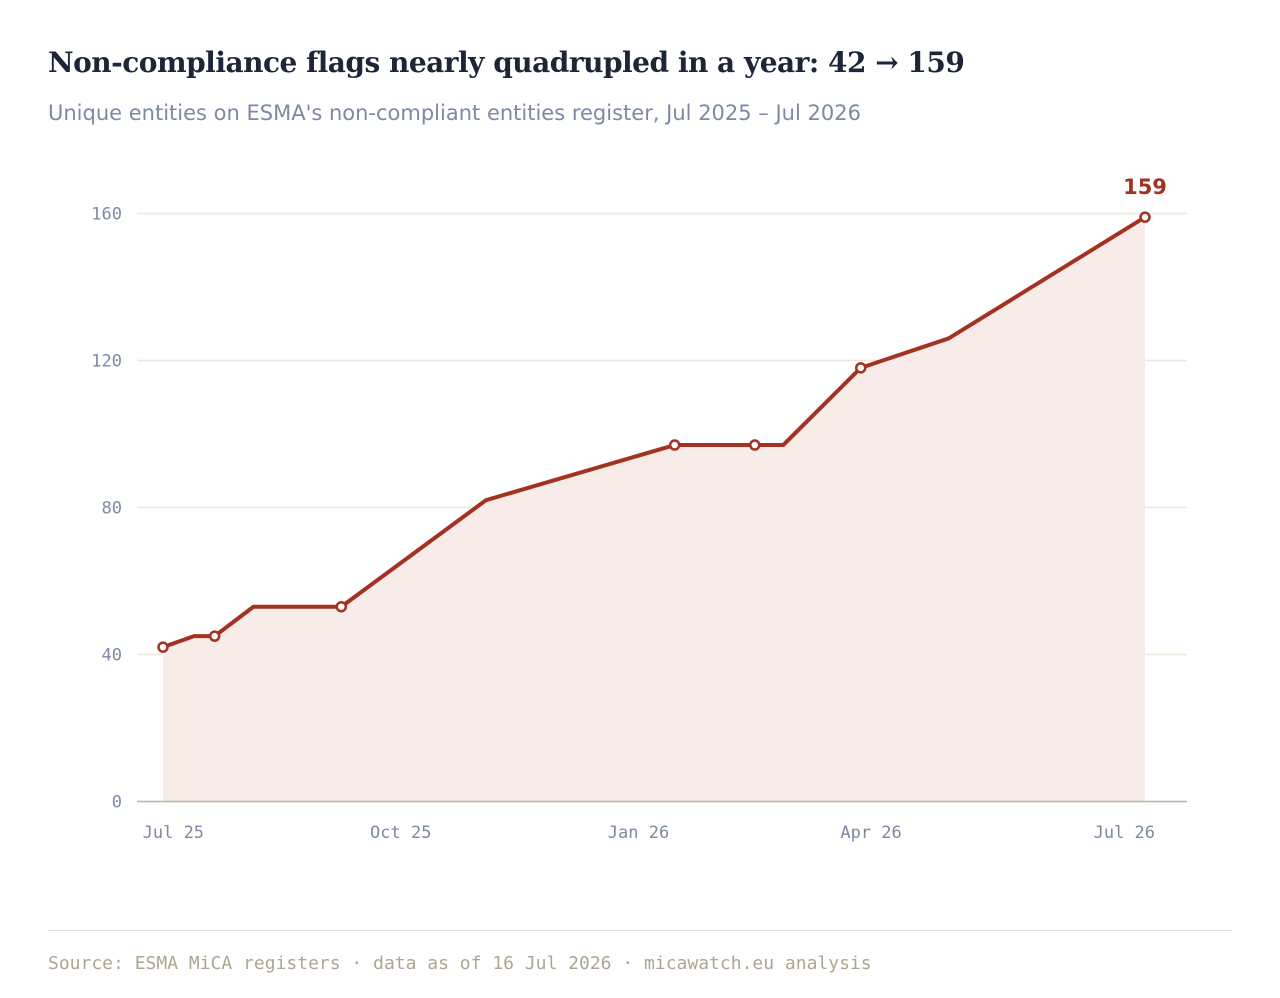  Describe the element at coordinates (400, 833) in the screenshot. I see `x-tick-label-oct-25: Oct 25` at that location.